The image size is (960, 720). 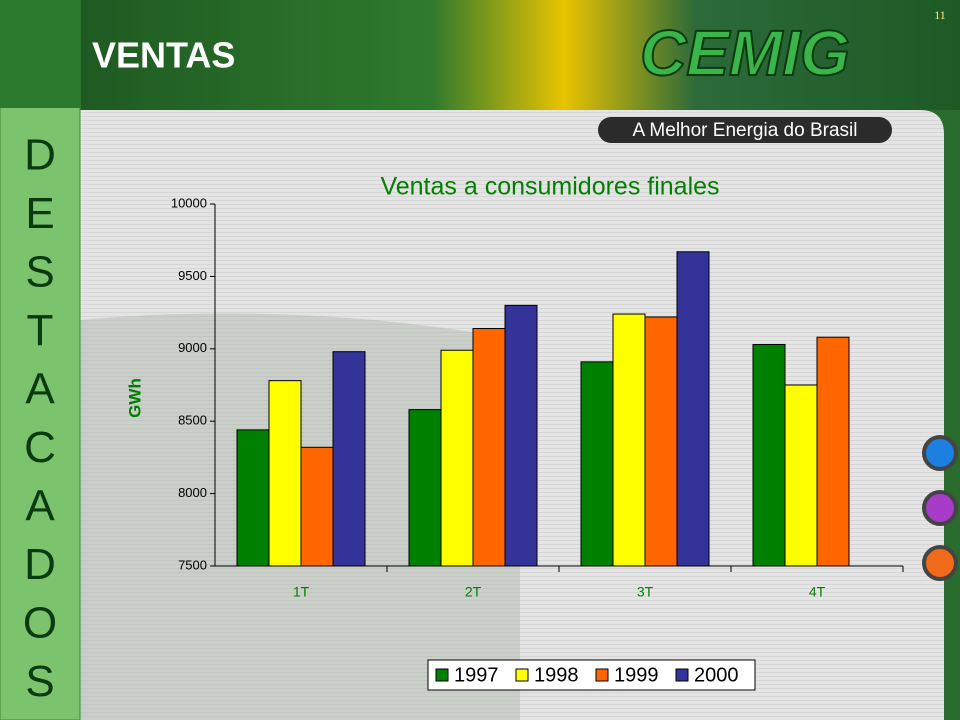 I want to click on tagline-pill, so click(x=745, y=130).